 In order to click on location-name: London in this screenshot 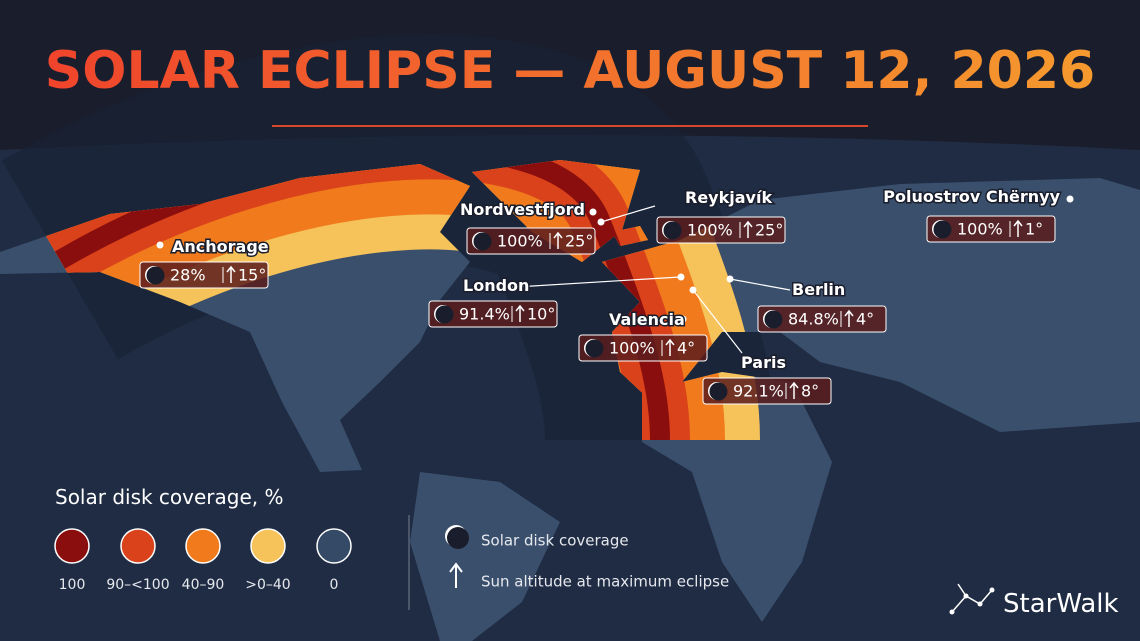, I will do `click(496, 285)`.